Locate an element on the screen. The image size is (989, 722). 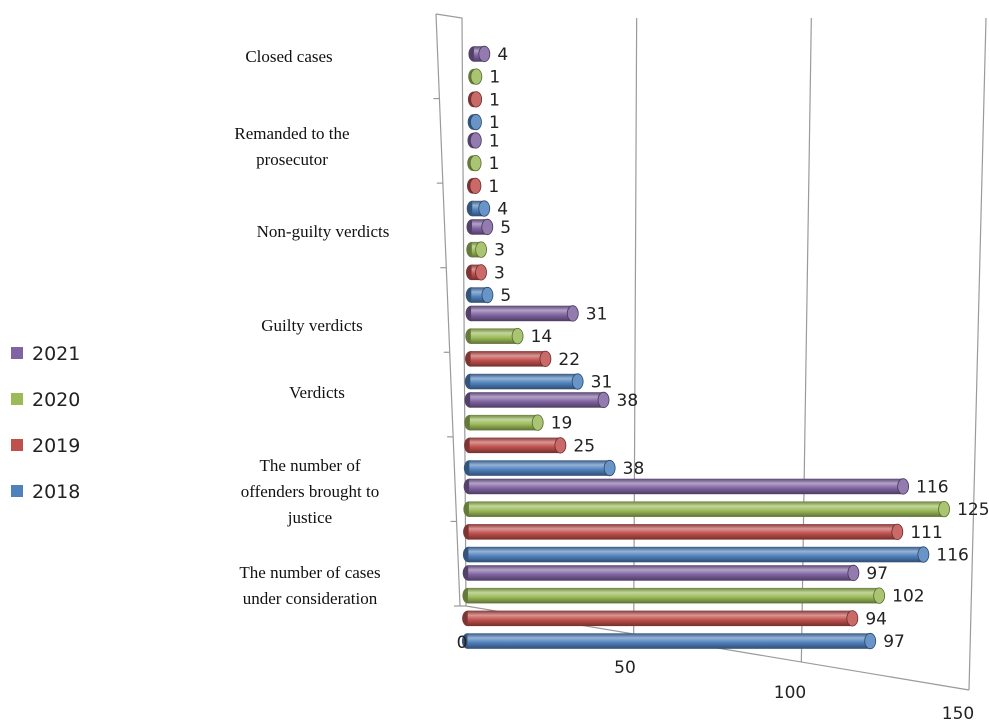
legend-label-2018: 2018 is located at coordinates (56, 492).